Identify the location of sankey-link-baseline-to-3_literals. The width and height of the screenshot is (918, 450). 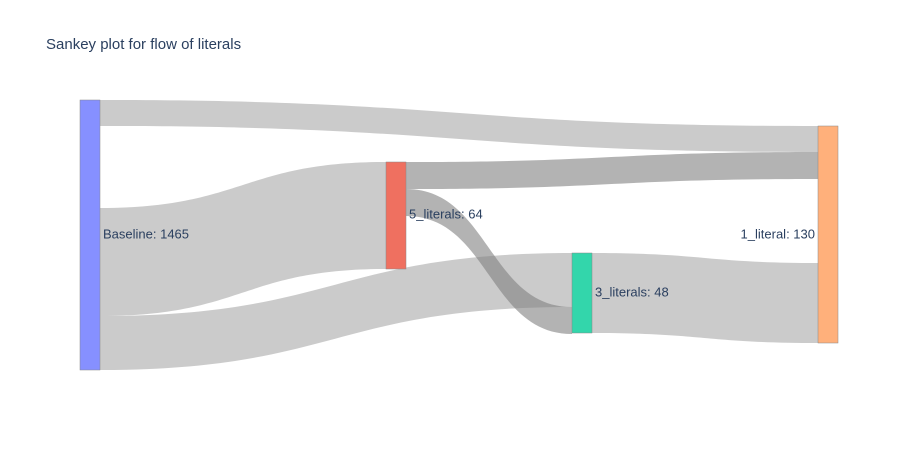
(336, 311).